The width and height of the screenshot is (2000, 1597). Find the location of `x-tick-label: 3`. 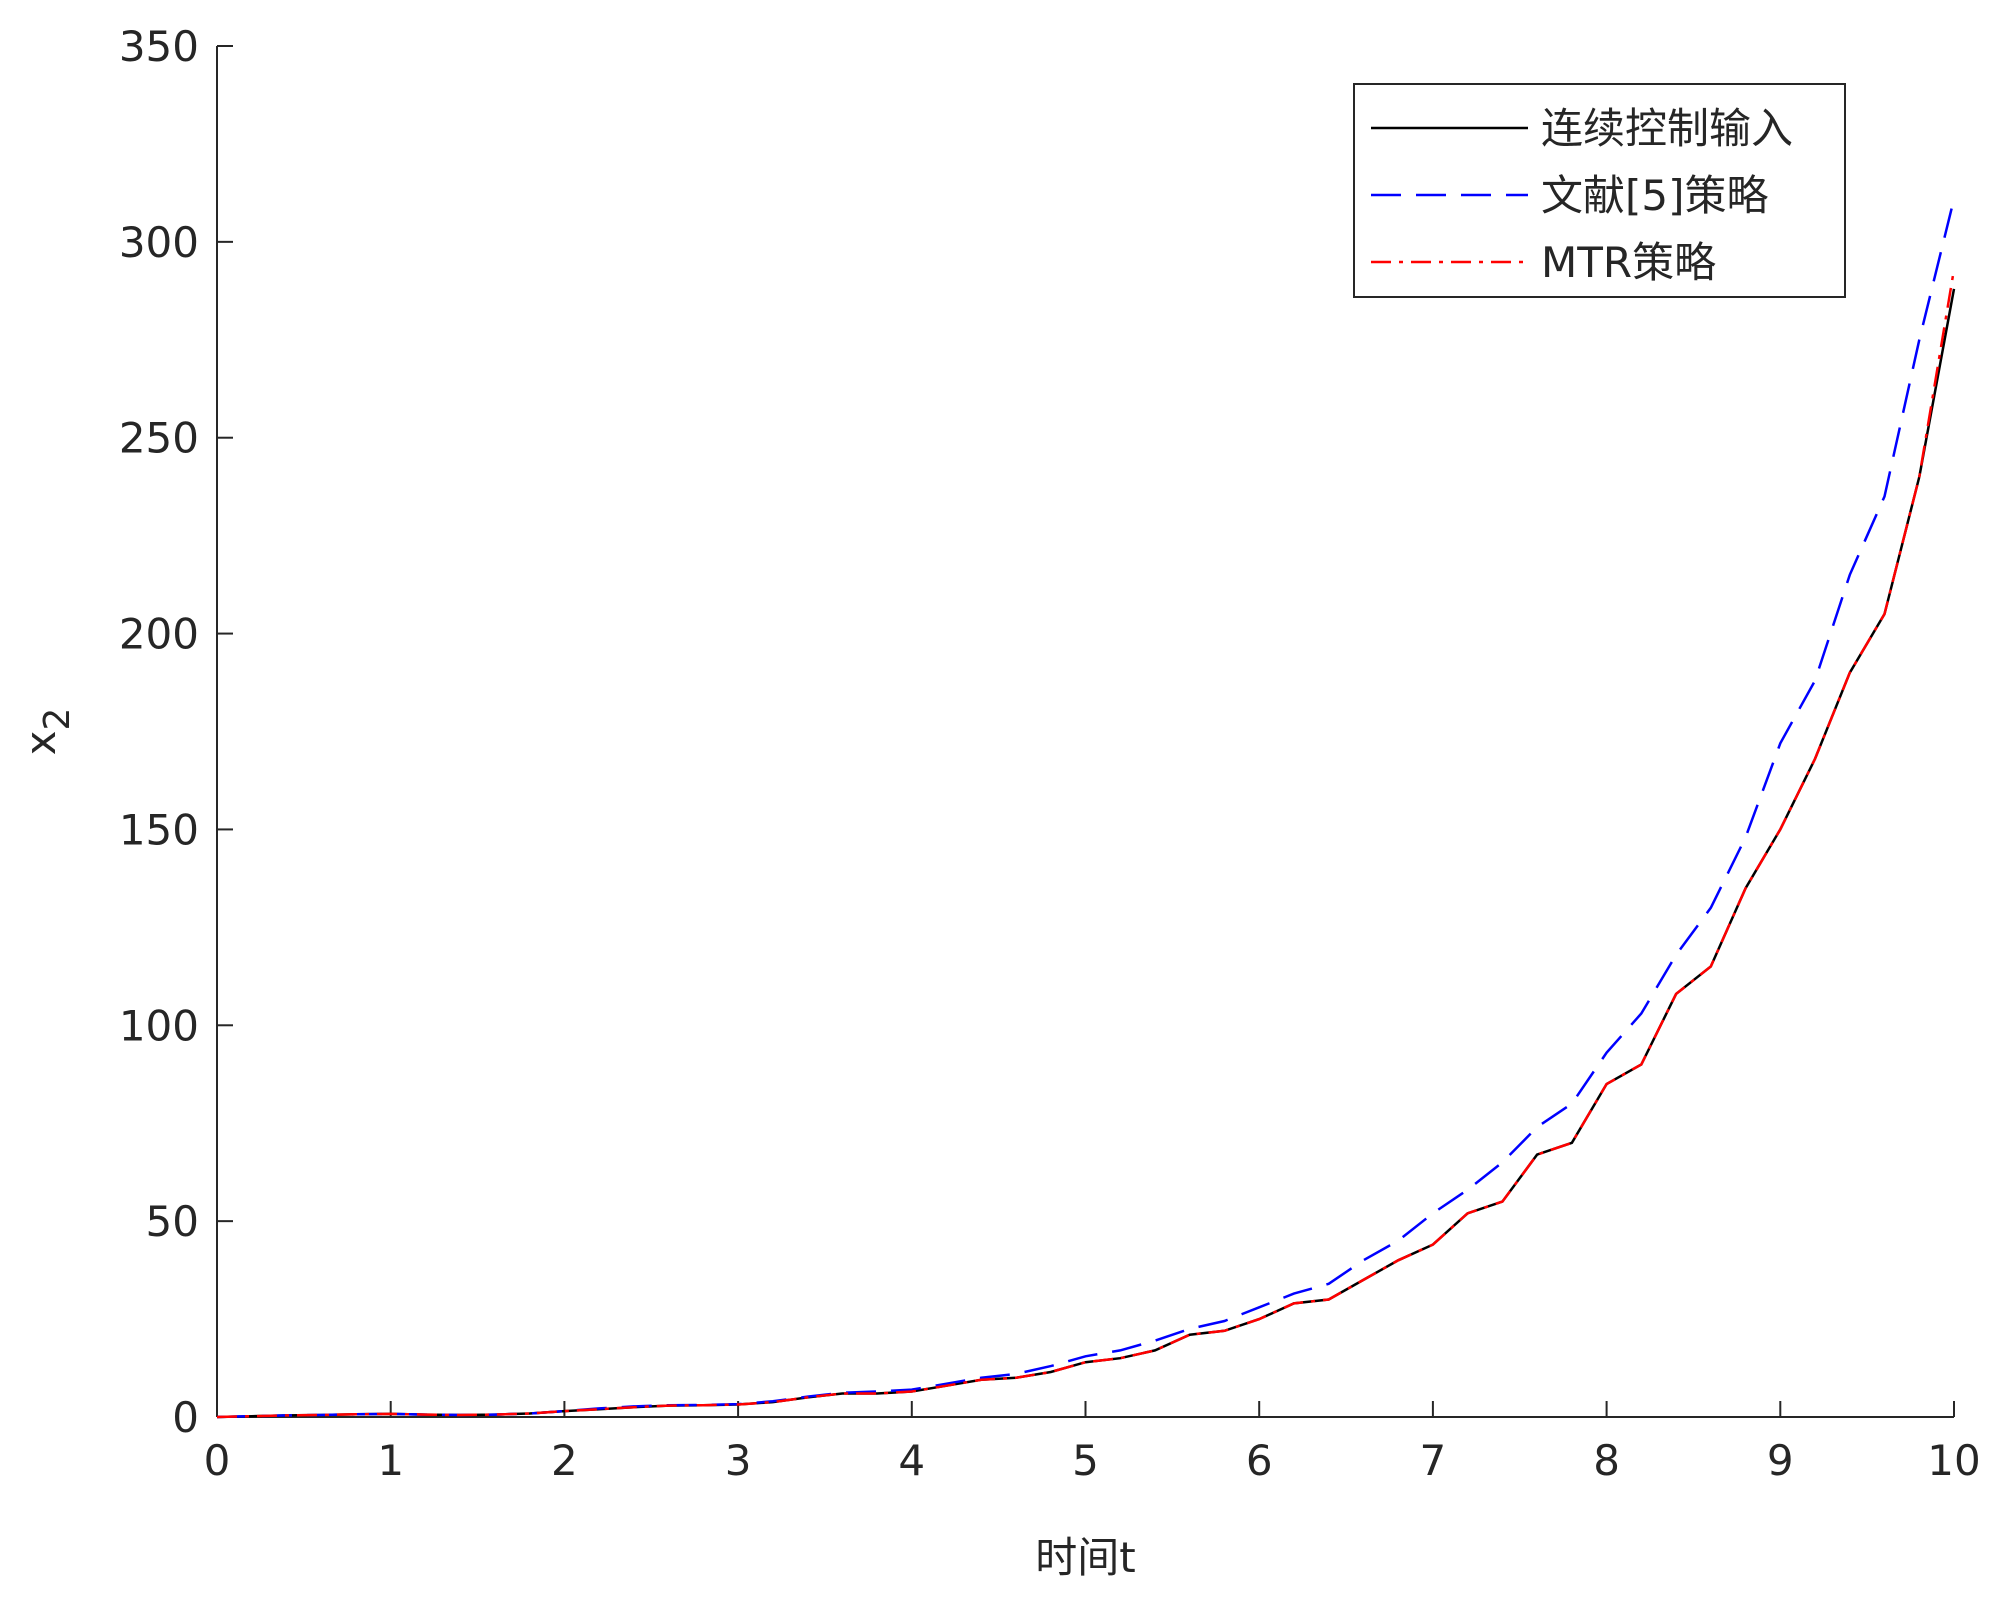

x-tick-label: 3 is located at coordinates (738, 1460).